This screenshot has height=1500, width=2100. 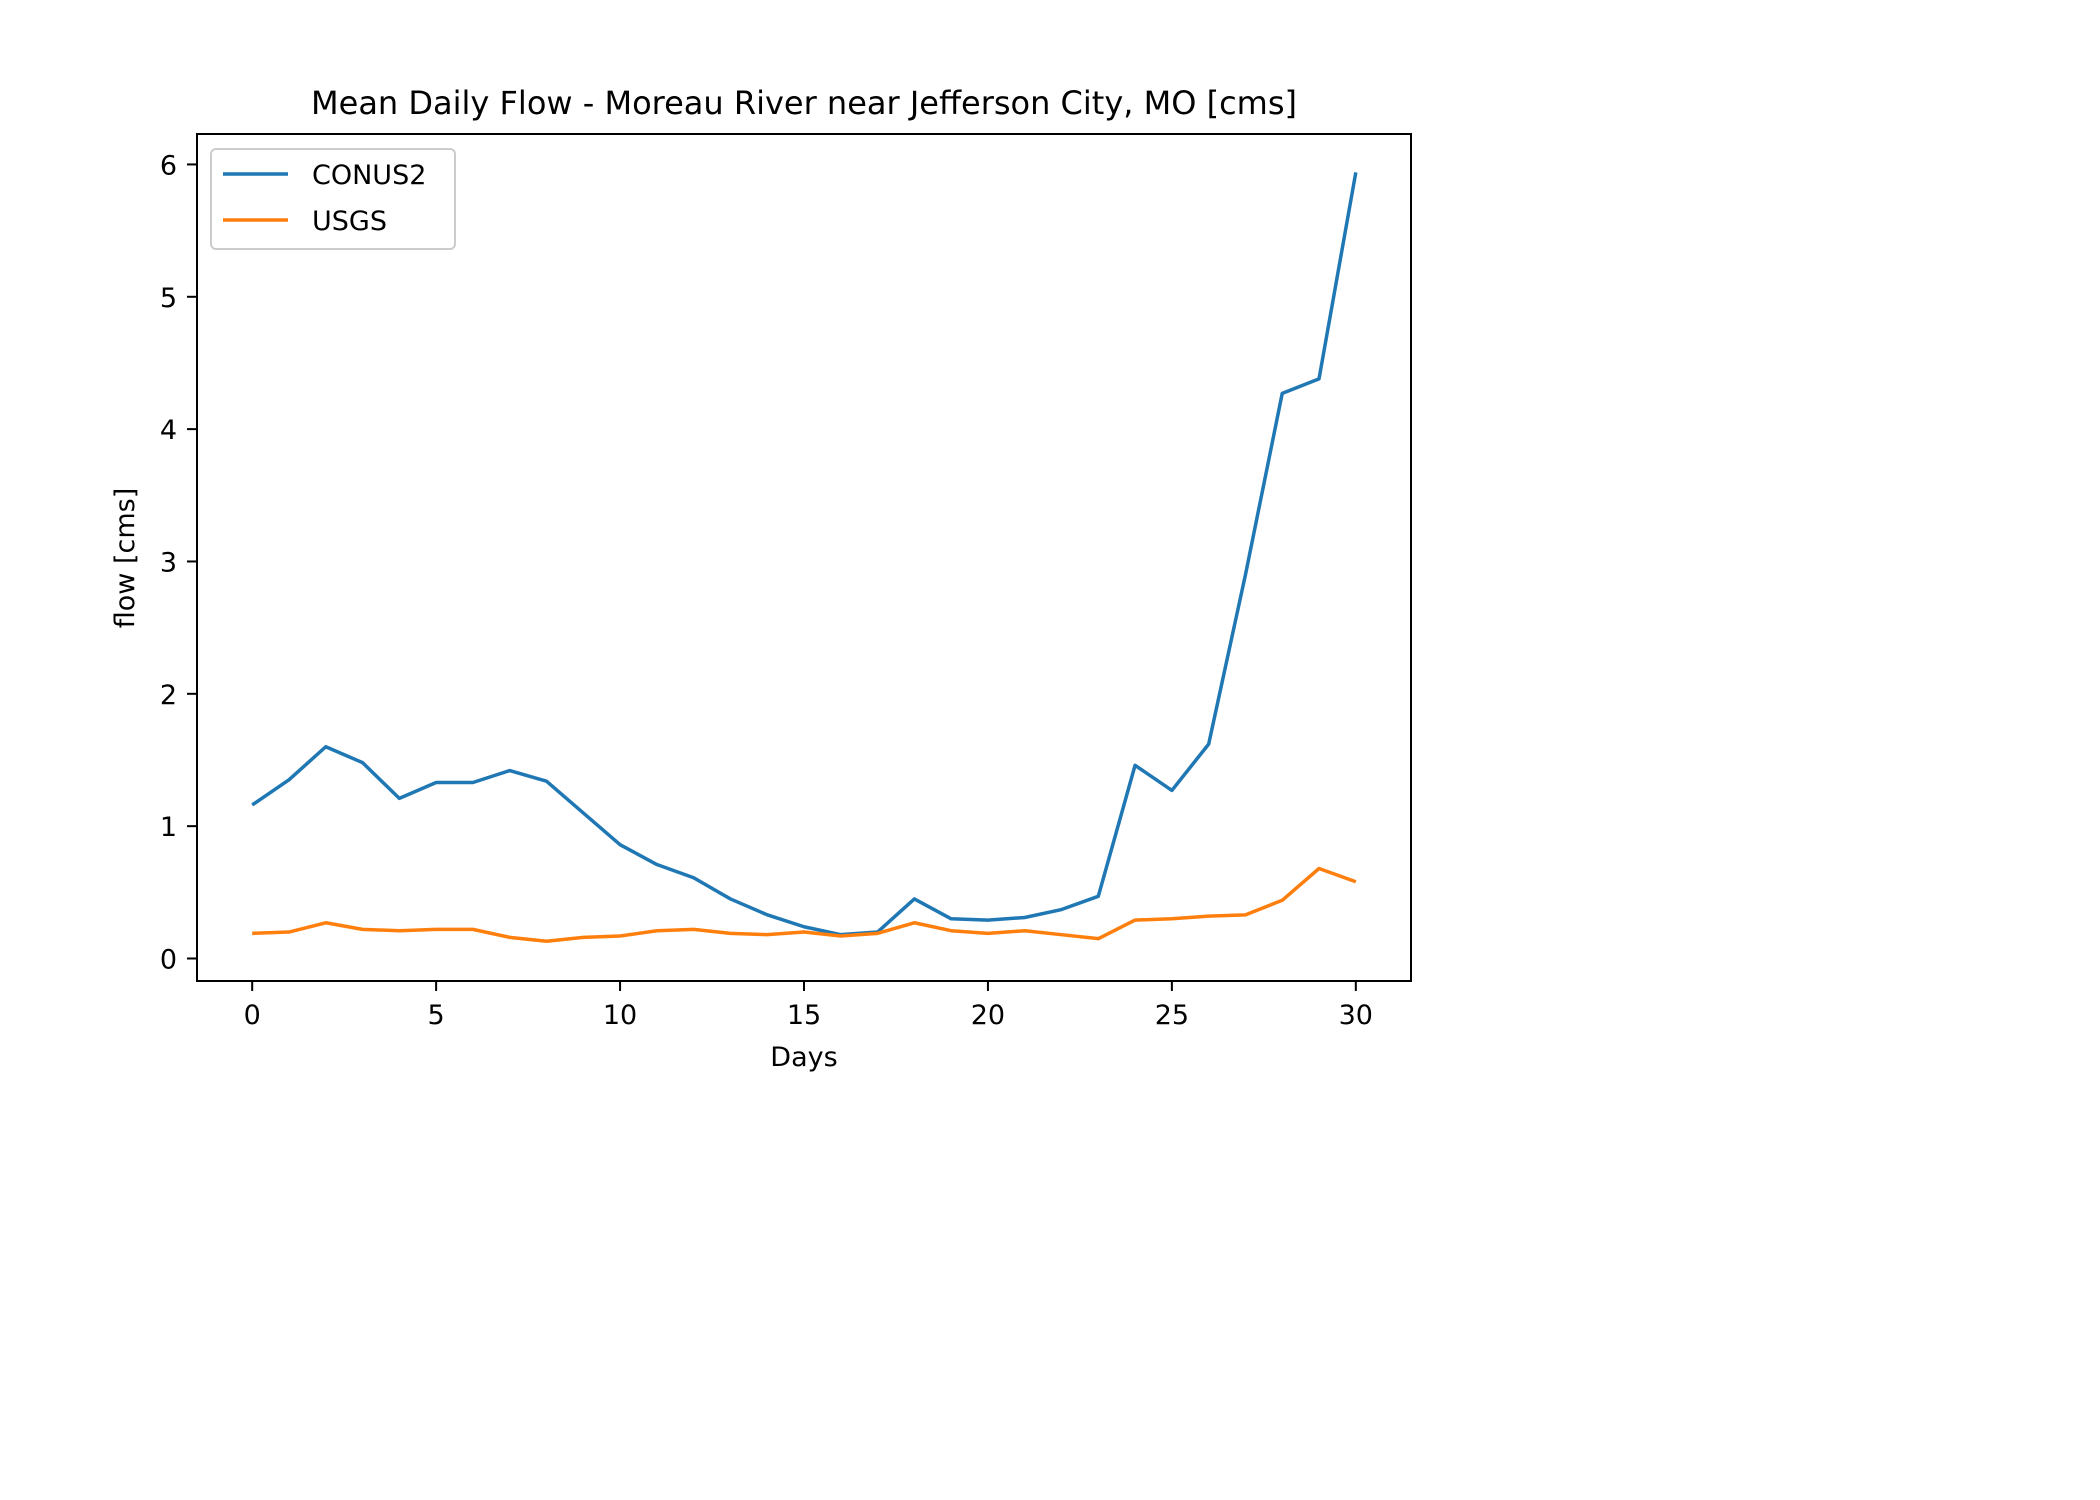 What do you see at coordinates (178, 563) in the screenshot?
I see `y-axis-ticks: 0 1 2 3 4 5 6` at bounding box center [178, 563].